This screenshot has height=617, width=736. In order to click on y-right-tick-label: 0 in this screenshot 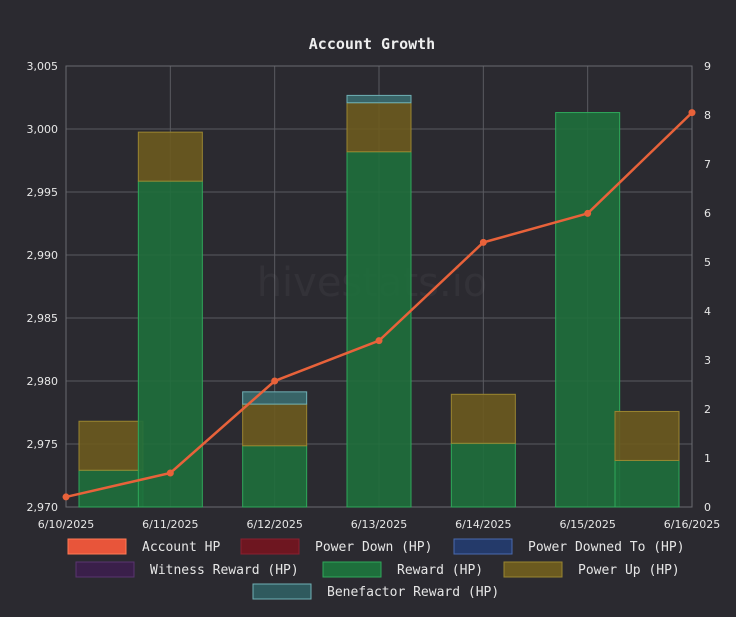, I will do `click(707, 507)`.